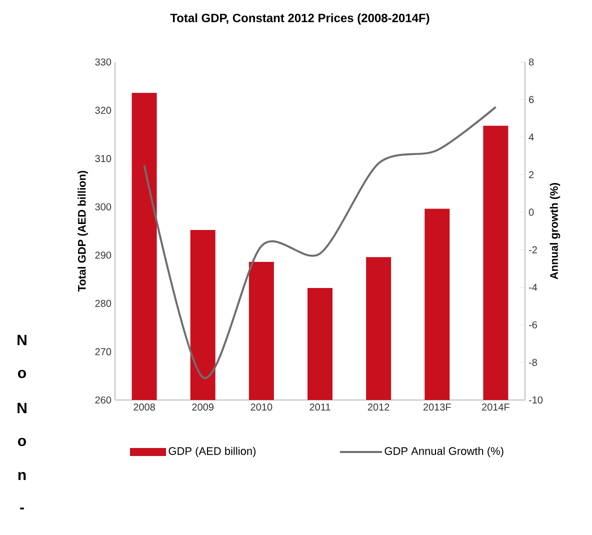 Image resolution: width=592 pixels, height=535 pixels. Describe the element at coordinates (103, 303) in the screenshot. I see `y-tick-label: 280` at that location.